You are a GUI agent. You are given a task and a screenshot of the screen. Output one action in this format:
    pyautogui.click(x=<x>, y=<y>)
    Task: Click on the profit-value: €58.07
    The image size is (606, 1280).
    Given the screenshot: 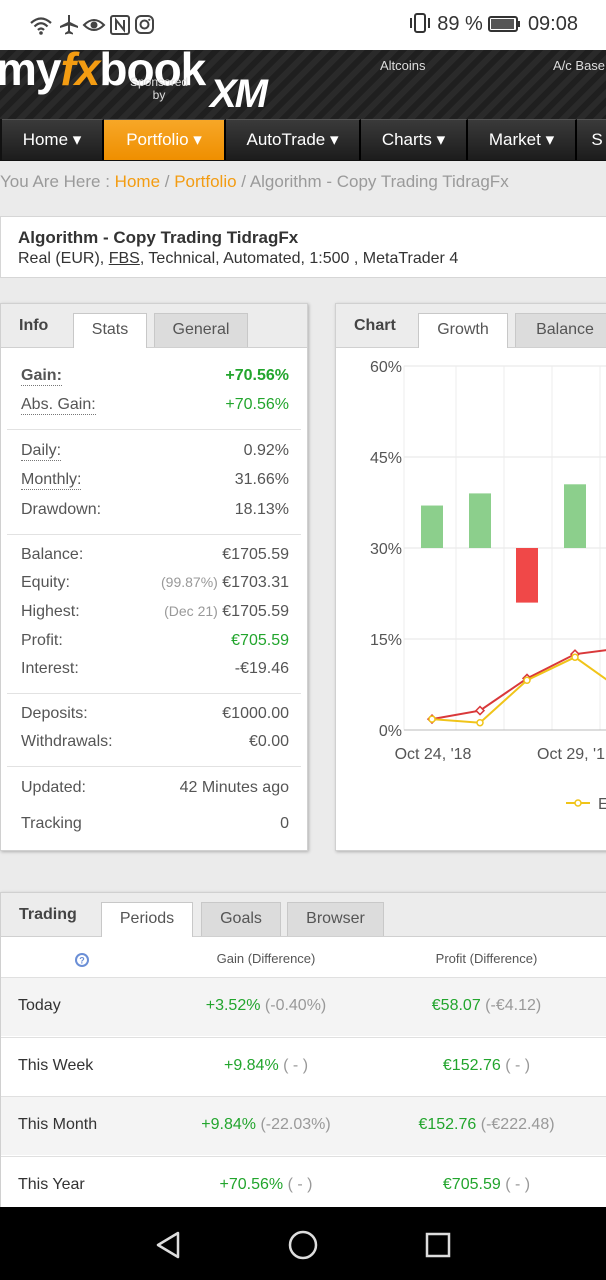 What is the action you would take?
    pyautogui.click(x=456, y=1005)
    